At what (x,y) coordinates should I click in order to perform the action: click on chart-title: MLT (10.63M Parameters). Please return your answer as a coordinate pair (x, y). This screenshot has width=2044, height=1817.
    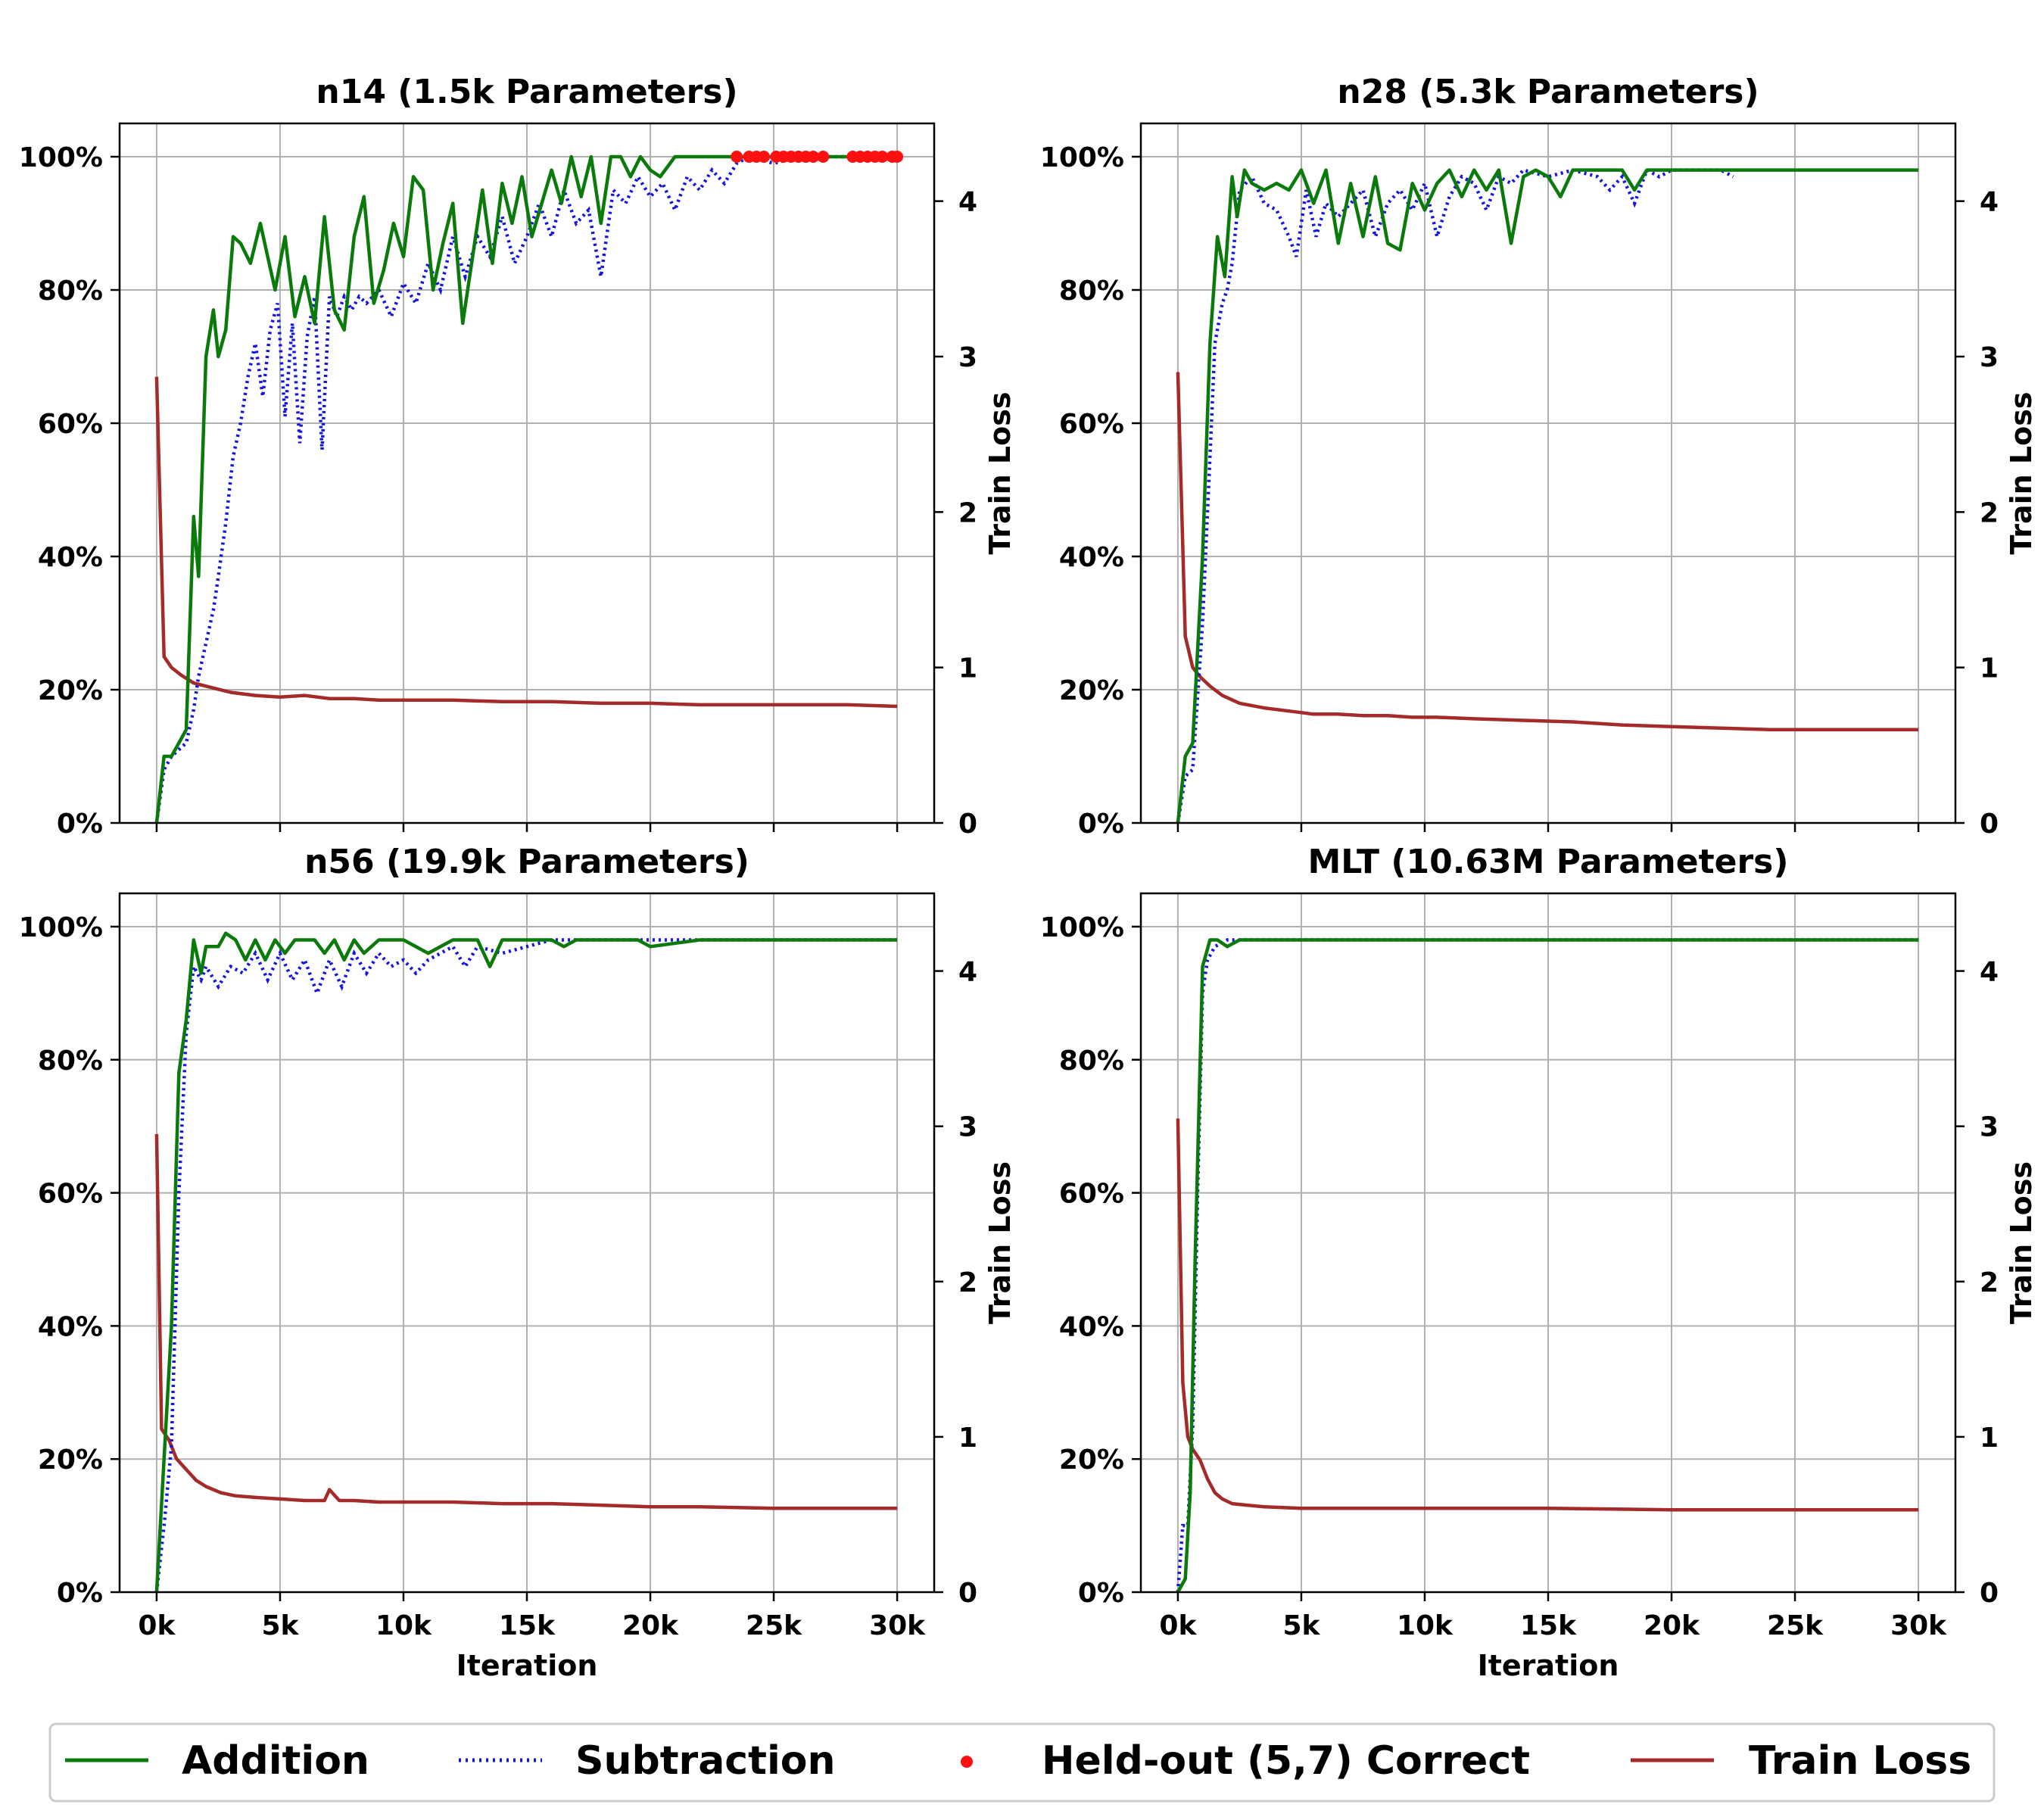
    Looking at the image, I should click on (1548, 862).